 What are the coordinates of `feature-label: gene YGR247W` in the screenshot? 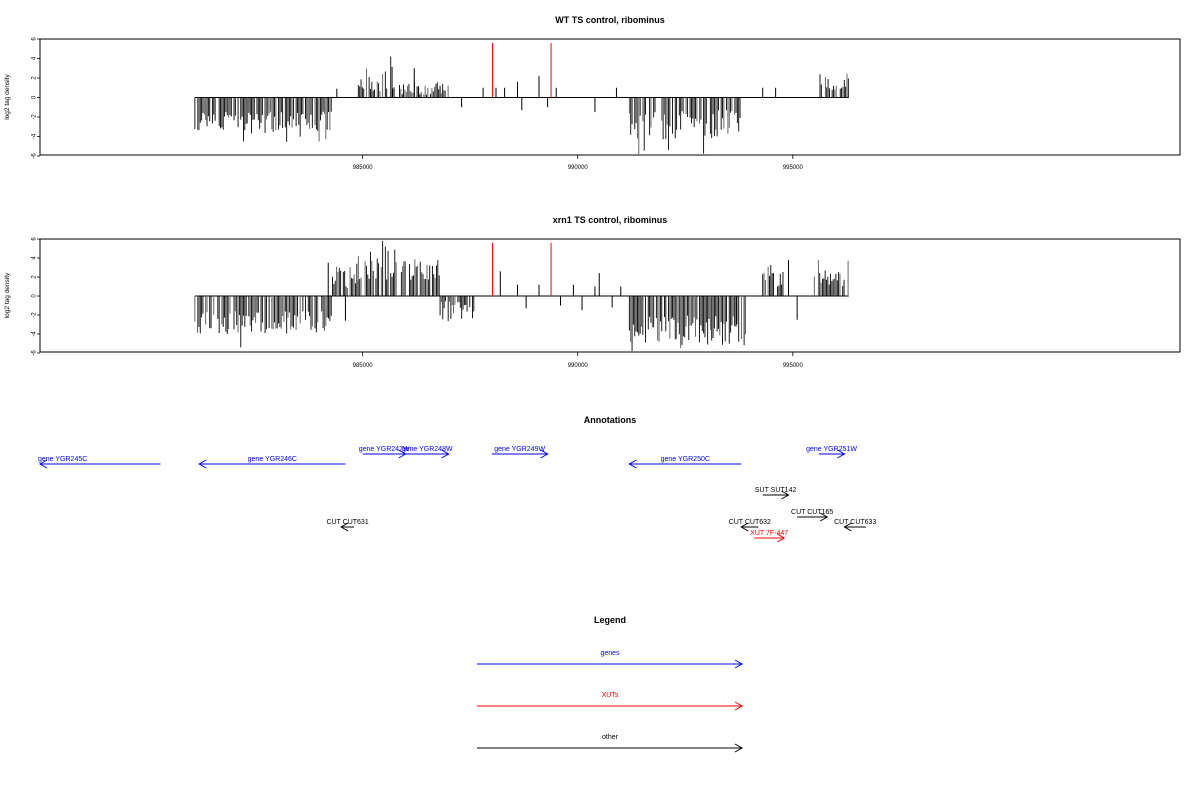 It's located at (384, 449).